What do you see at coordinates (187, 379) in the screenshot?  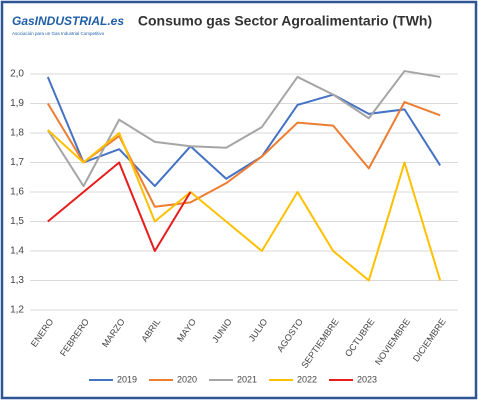 I see `legend-label: 2020` at bounding box center [187, 379].